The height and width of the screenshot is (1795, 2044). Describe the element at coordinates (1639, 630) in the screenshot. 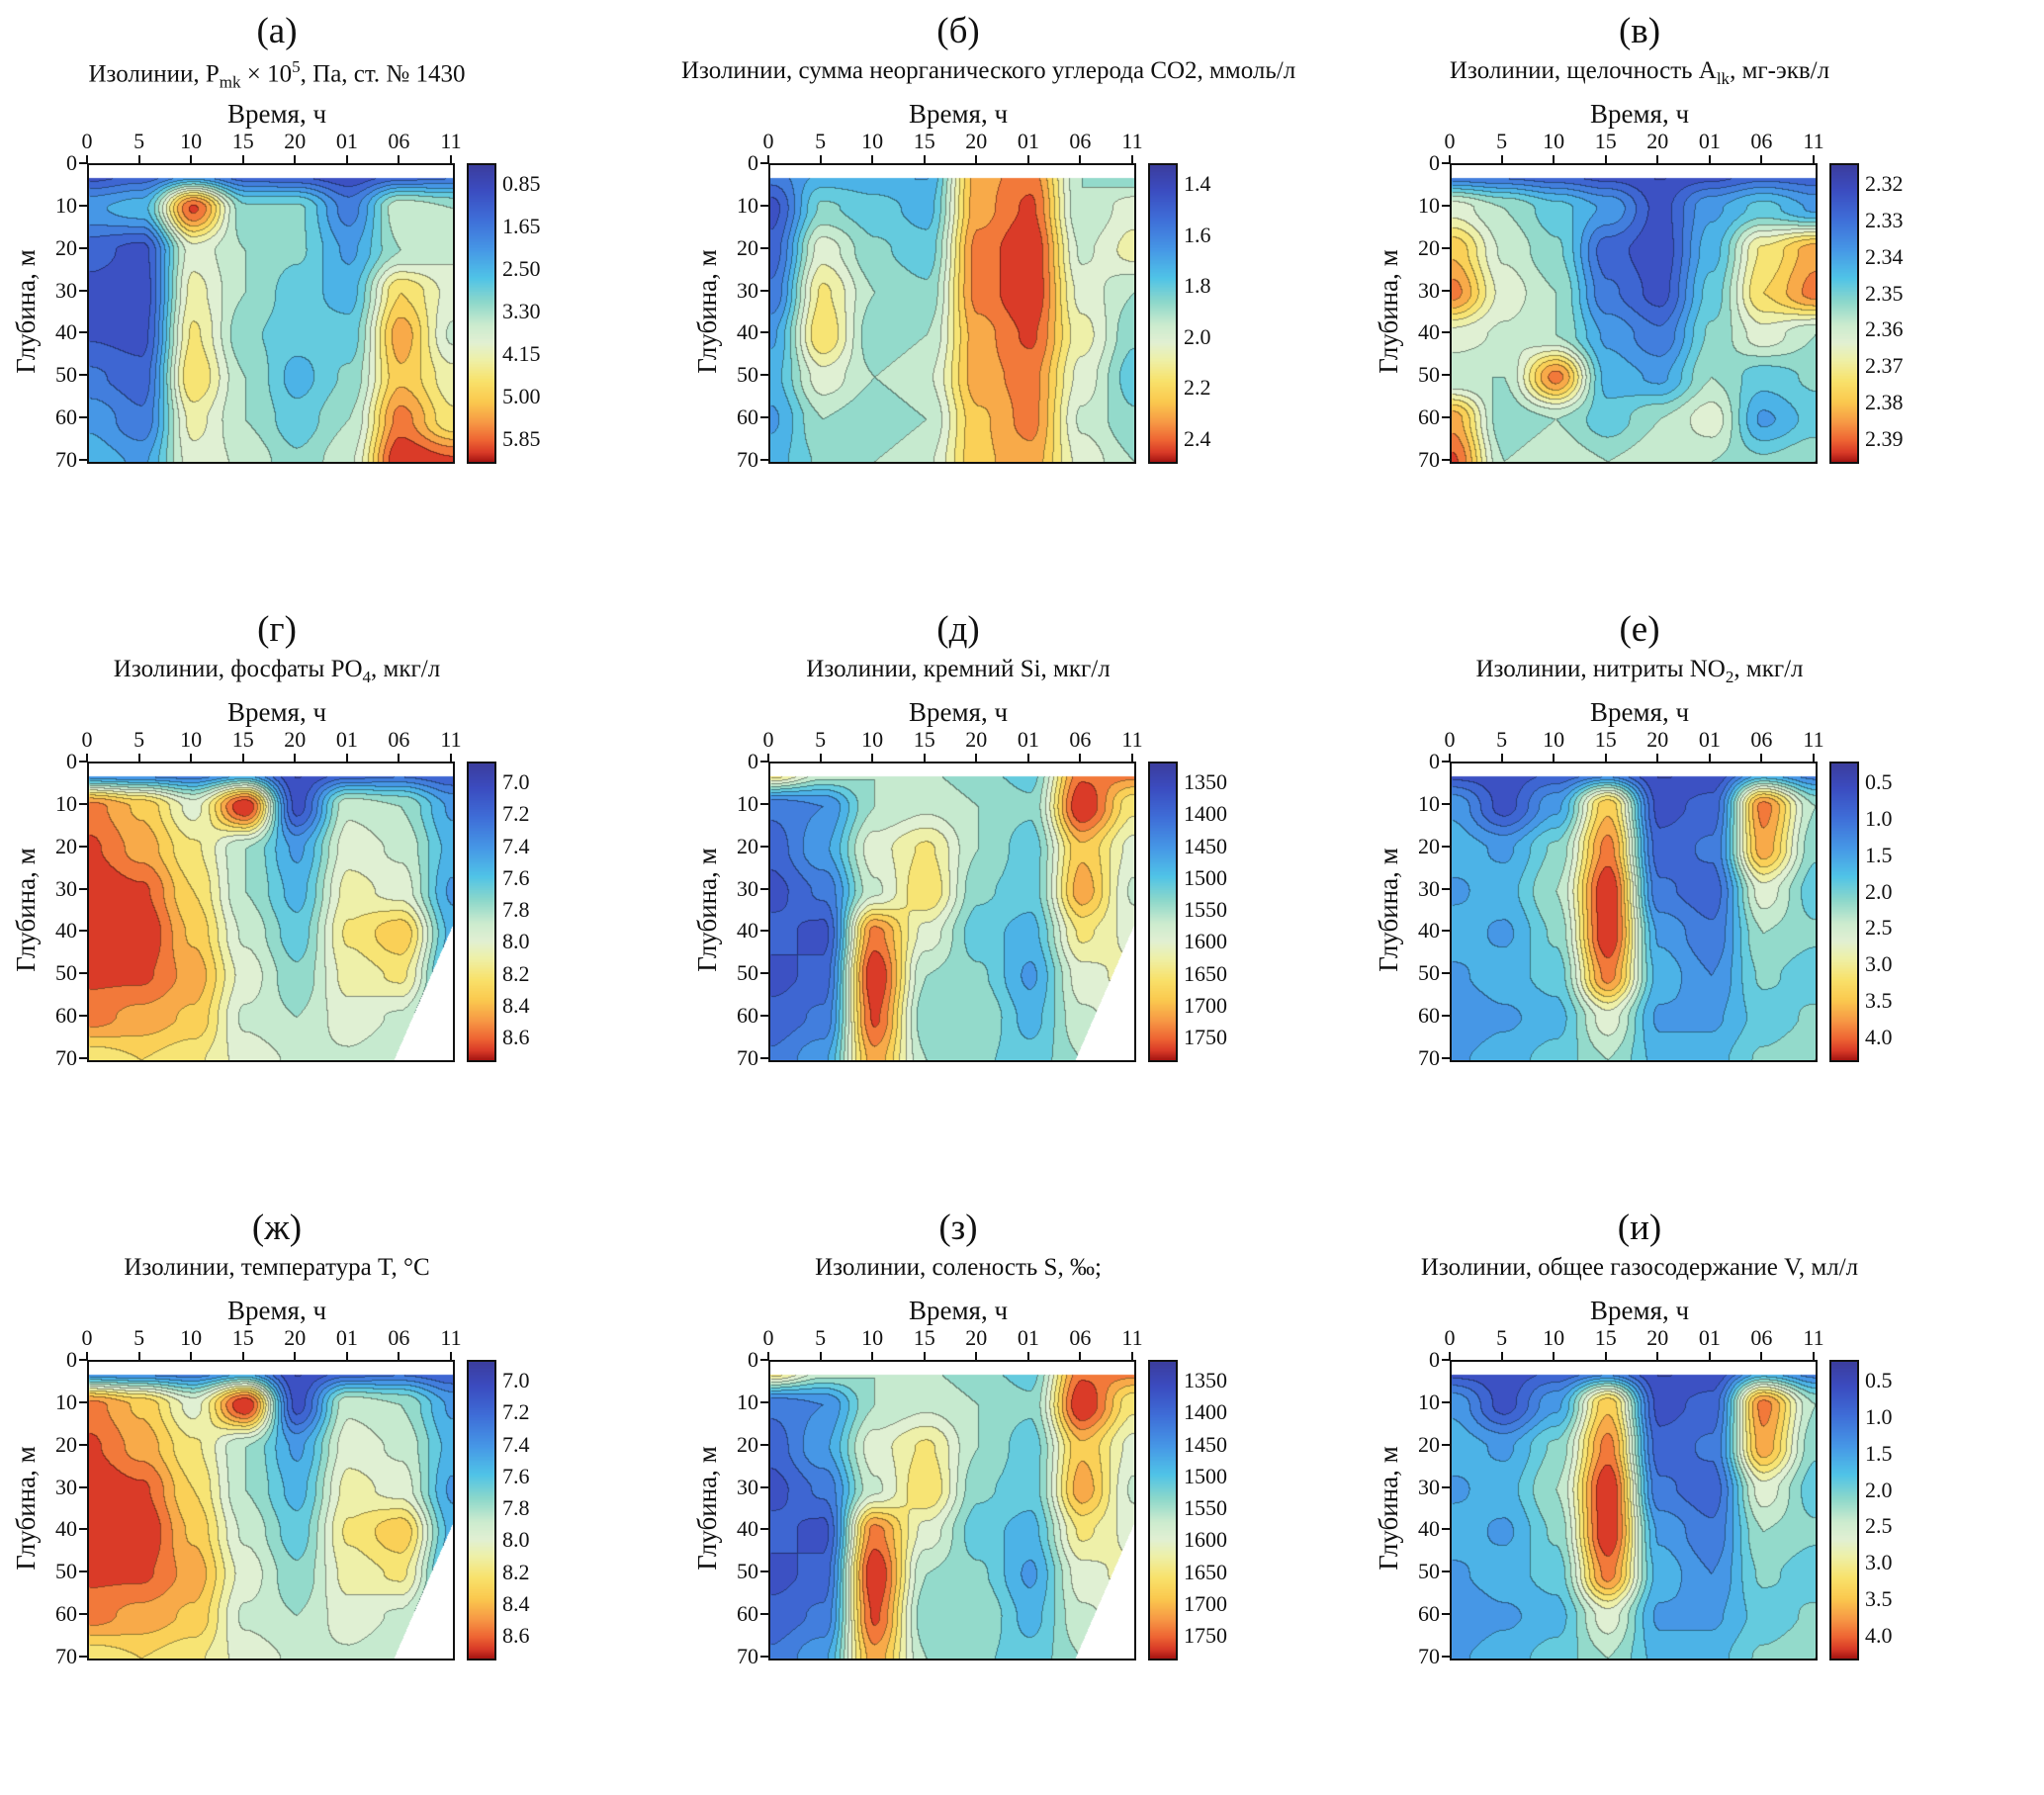

I see `panel-letter: (е)` at that location.